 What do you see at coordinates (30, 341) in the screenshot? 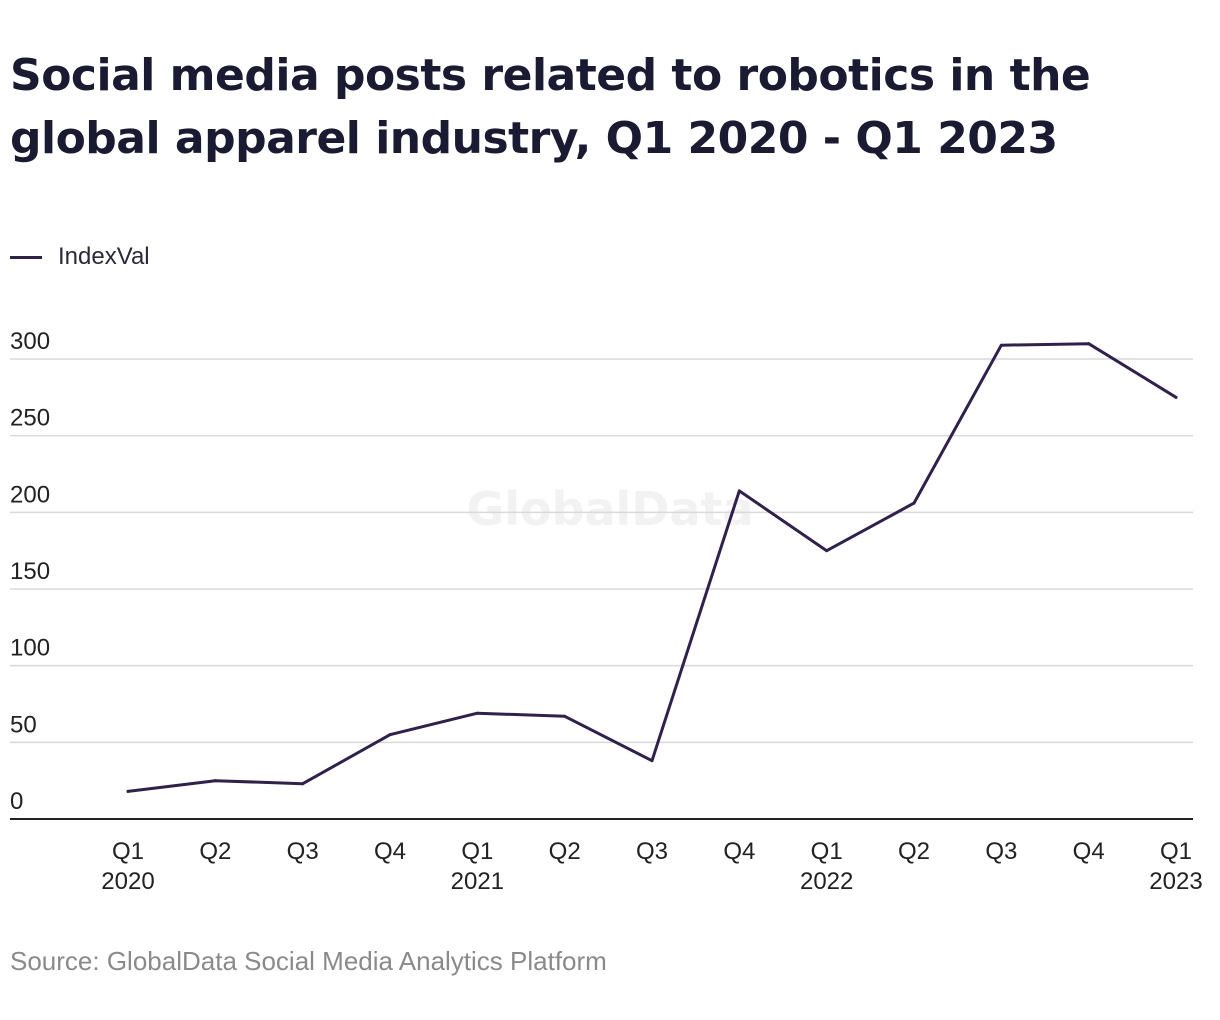
I see `y-tick-label: 300` at bounding box center [30, 341].